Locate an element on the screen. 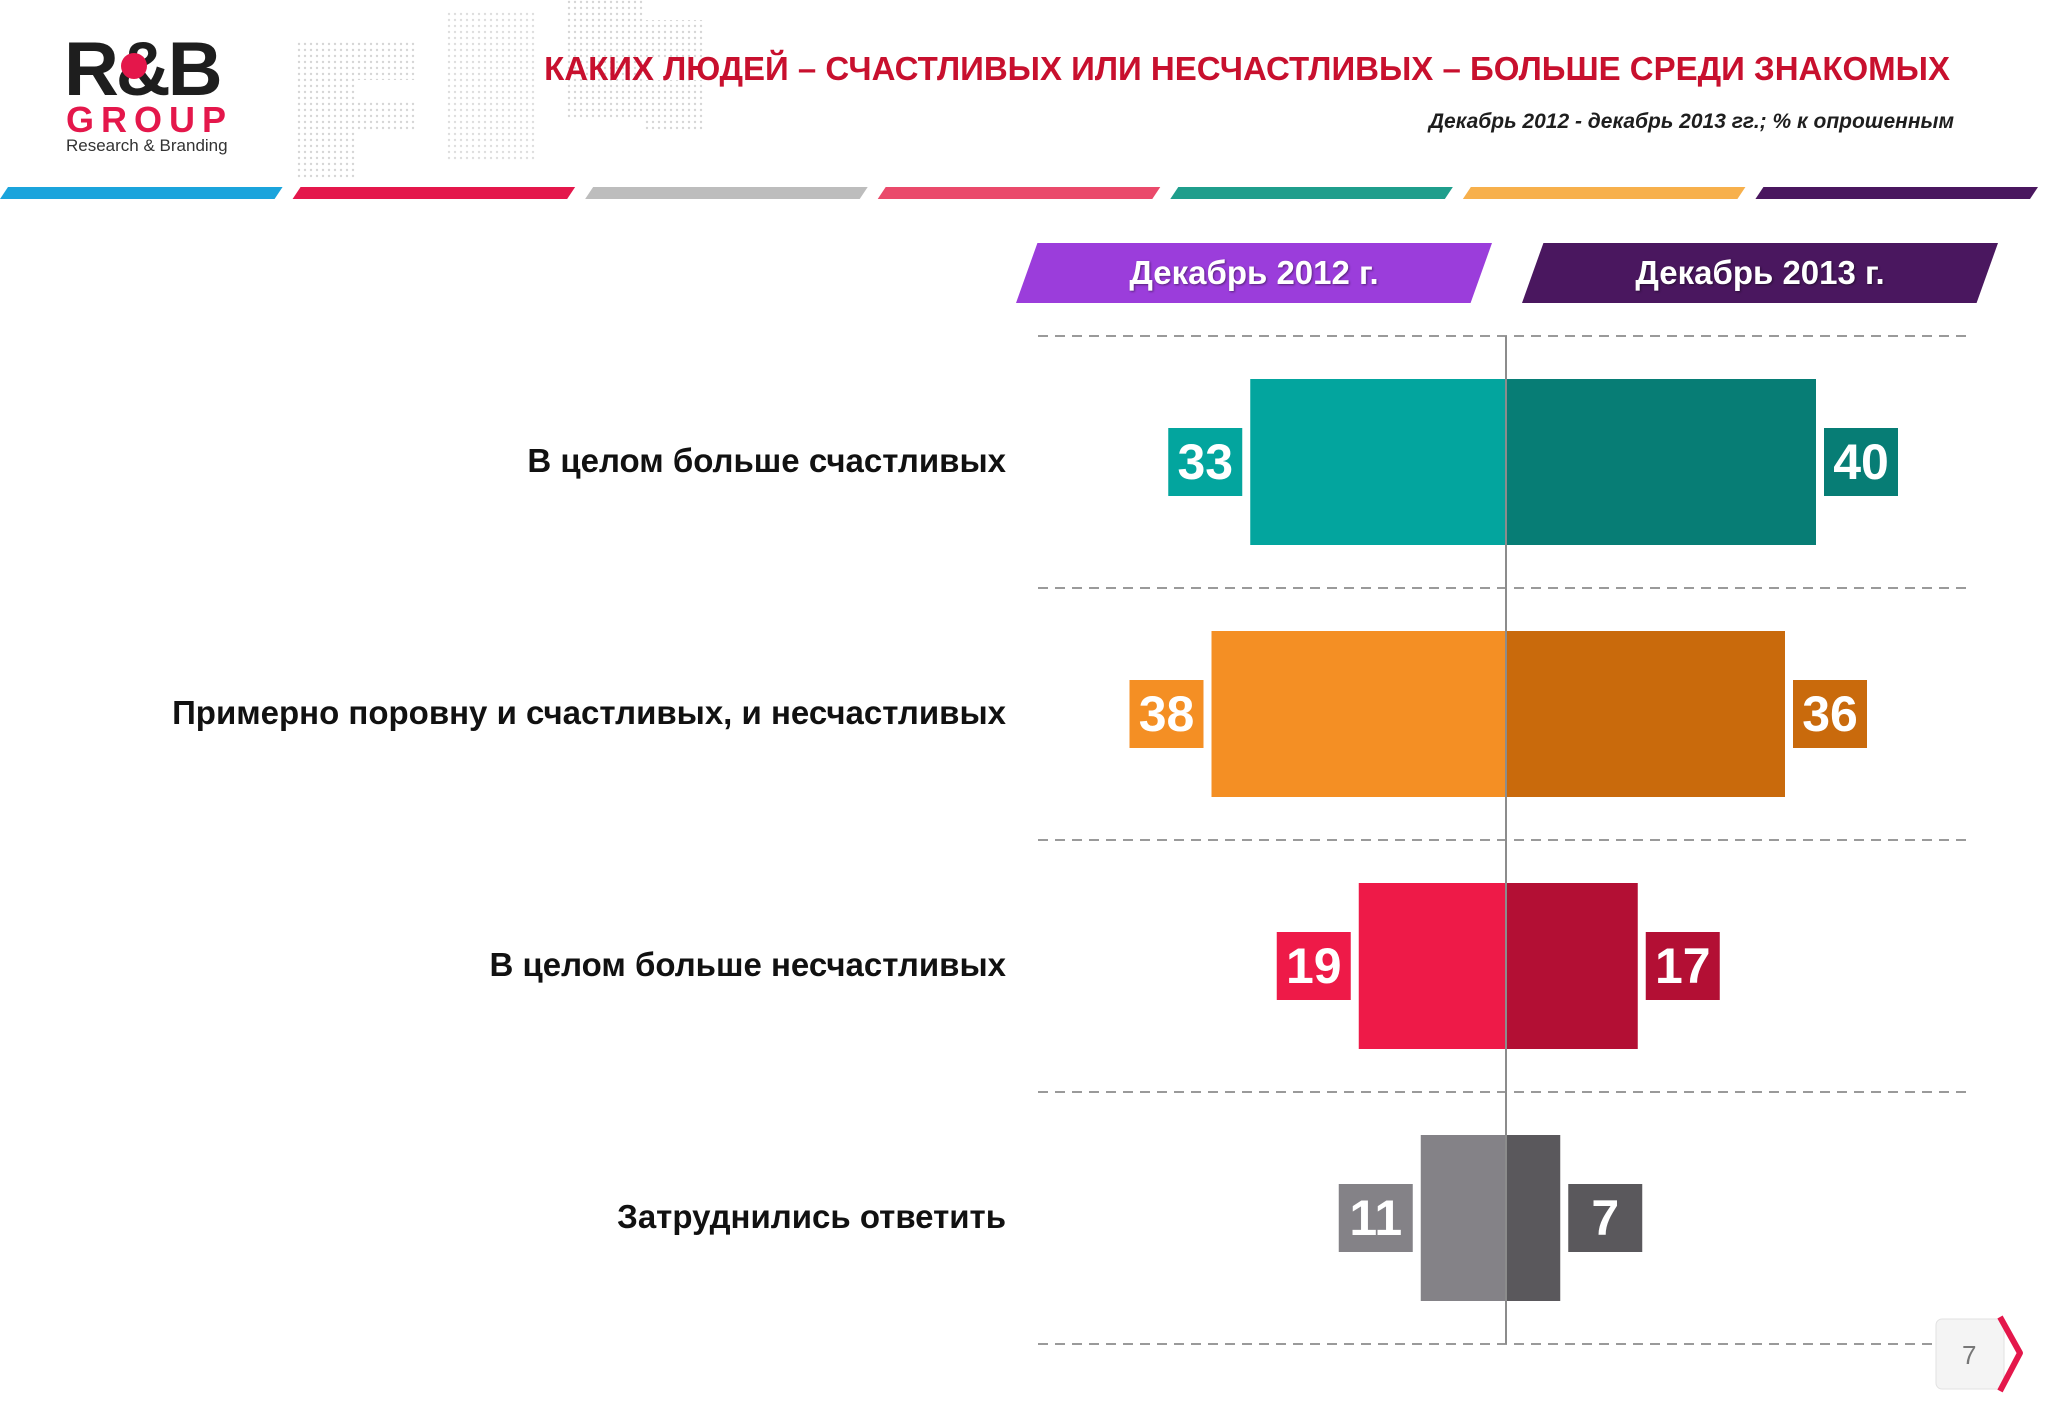 The width and height of the screenshot is (2048, 1418). value-label-2012: 11 is located at coordinates (1375, 1218).